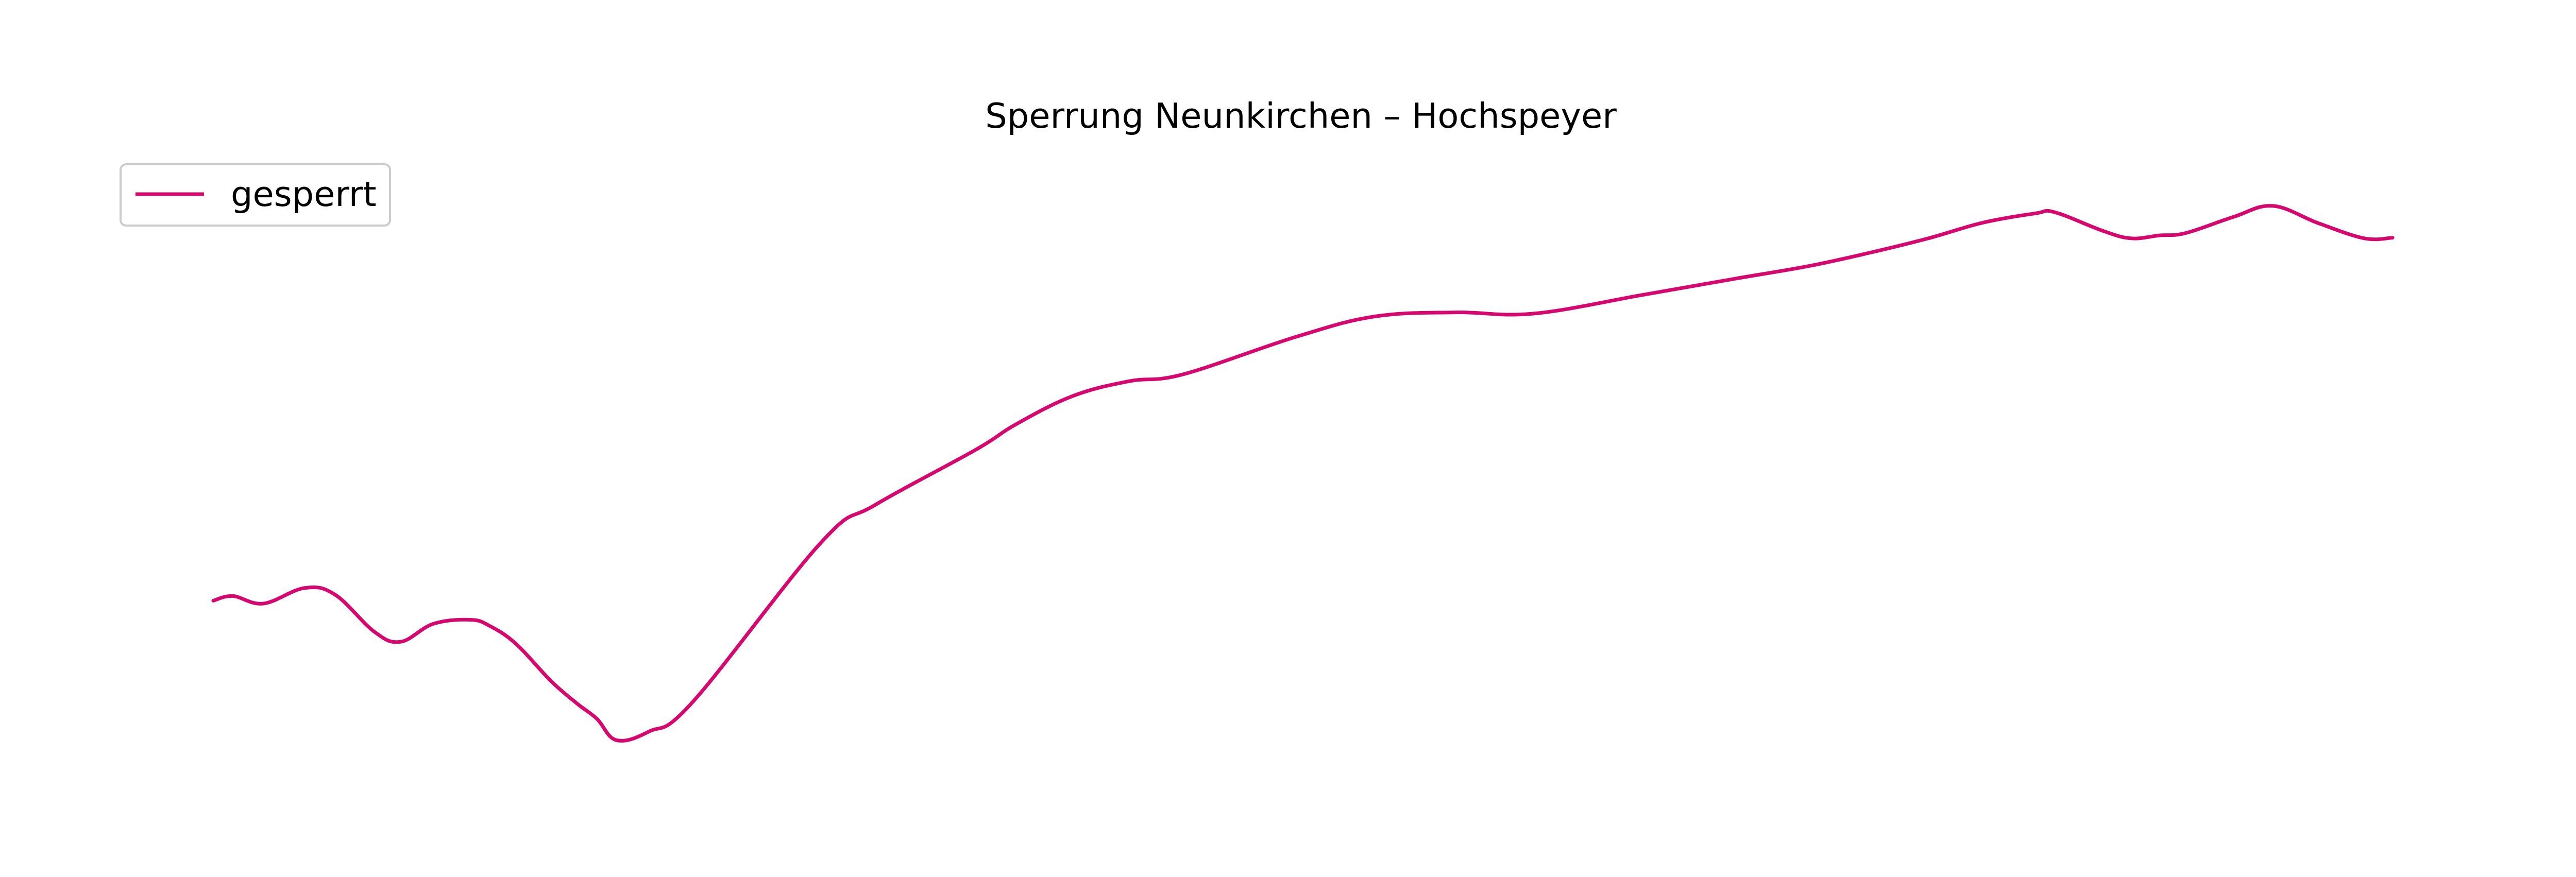 The width and height of the screenshot is (2576, 877). Describe the element at coordinates (304, 194) in the screenshot. I see `legend-label: gesperrt` at that location.